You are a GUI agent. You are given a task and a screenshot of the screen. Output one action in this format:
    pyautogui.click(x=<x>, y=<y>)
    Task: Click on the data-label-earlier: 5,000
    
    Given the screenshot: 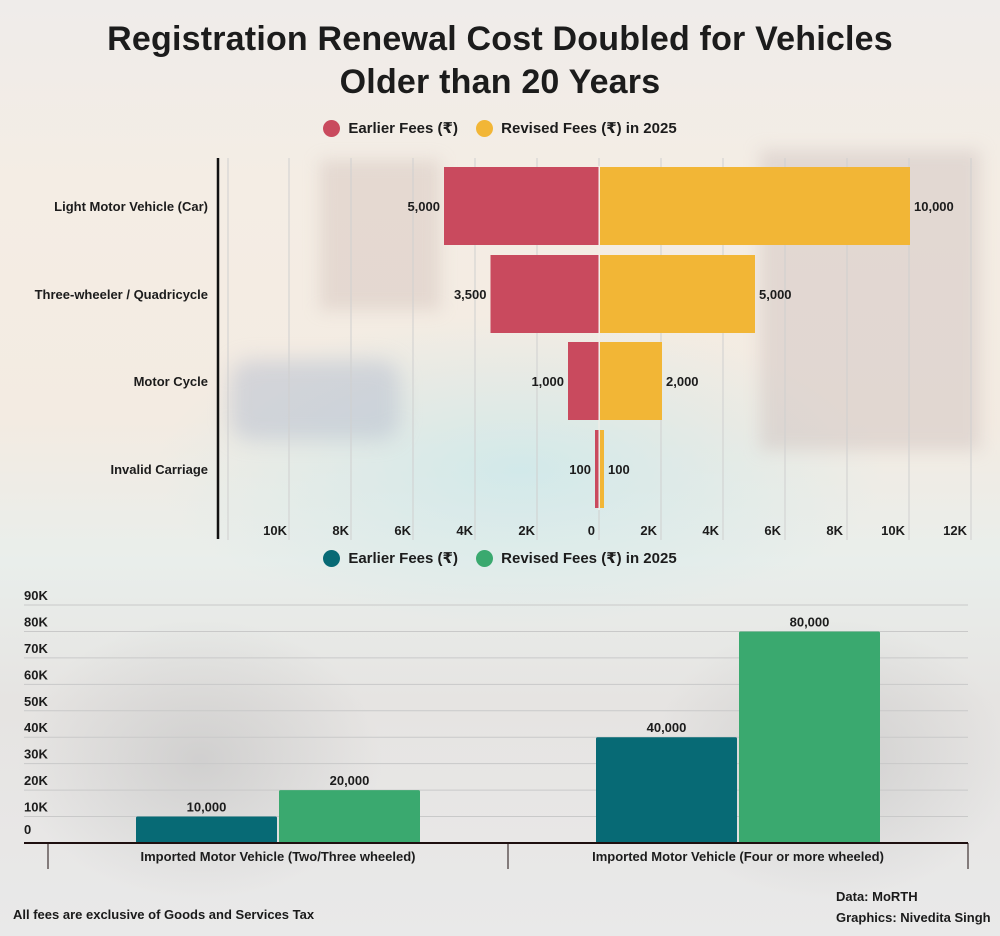 What is the action you would take?
    pyautogui.click(x=423, y=206)
    